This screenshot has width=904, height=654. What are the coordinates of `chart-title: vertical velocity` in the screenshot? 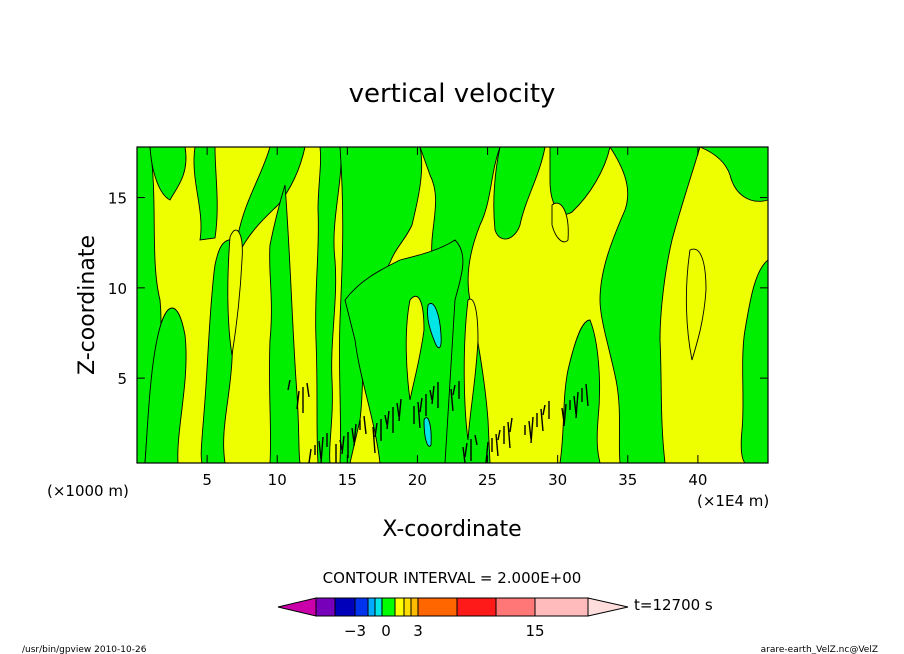 It's located at (452, 94).